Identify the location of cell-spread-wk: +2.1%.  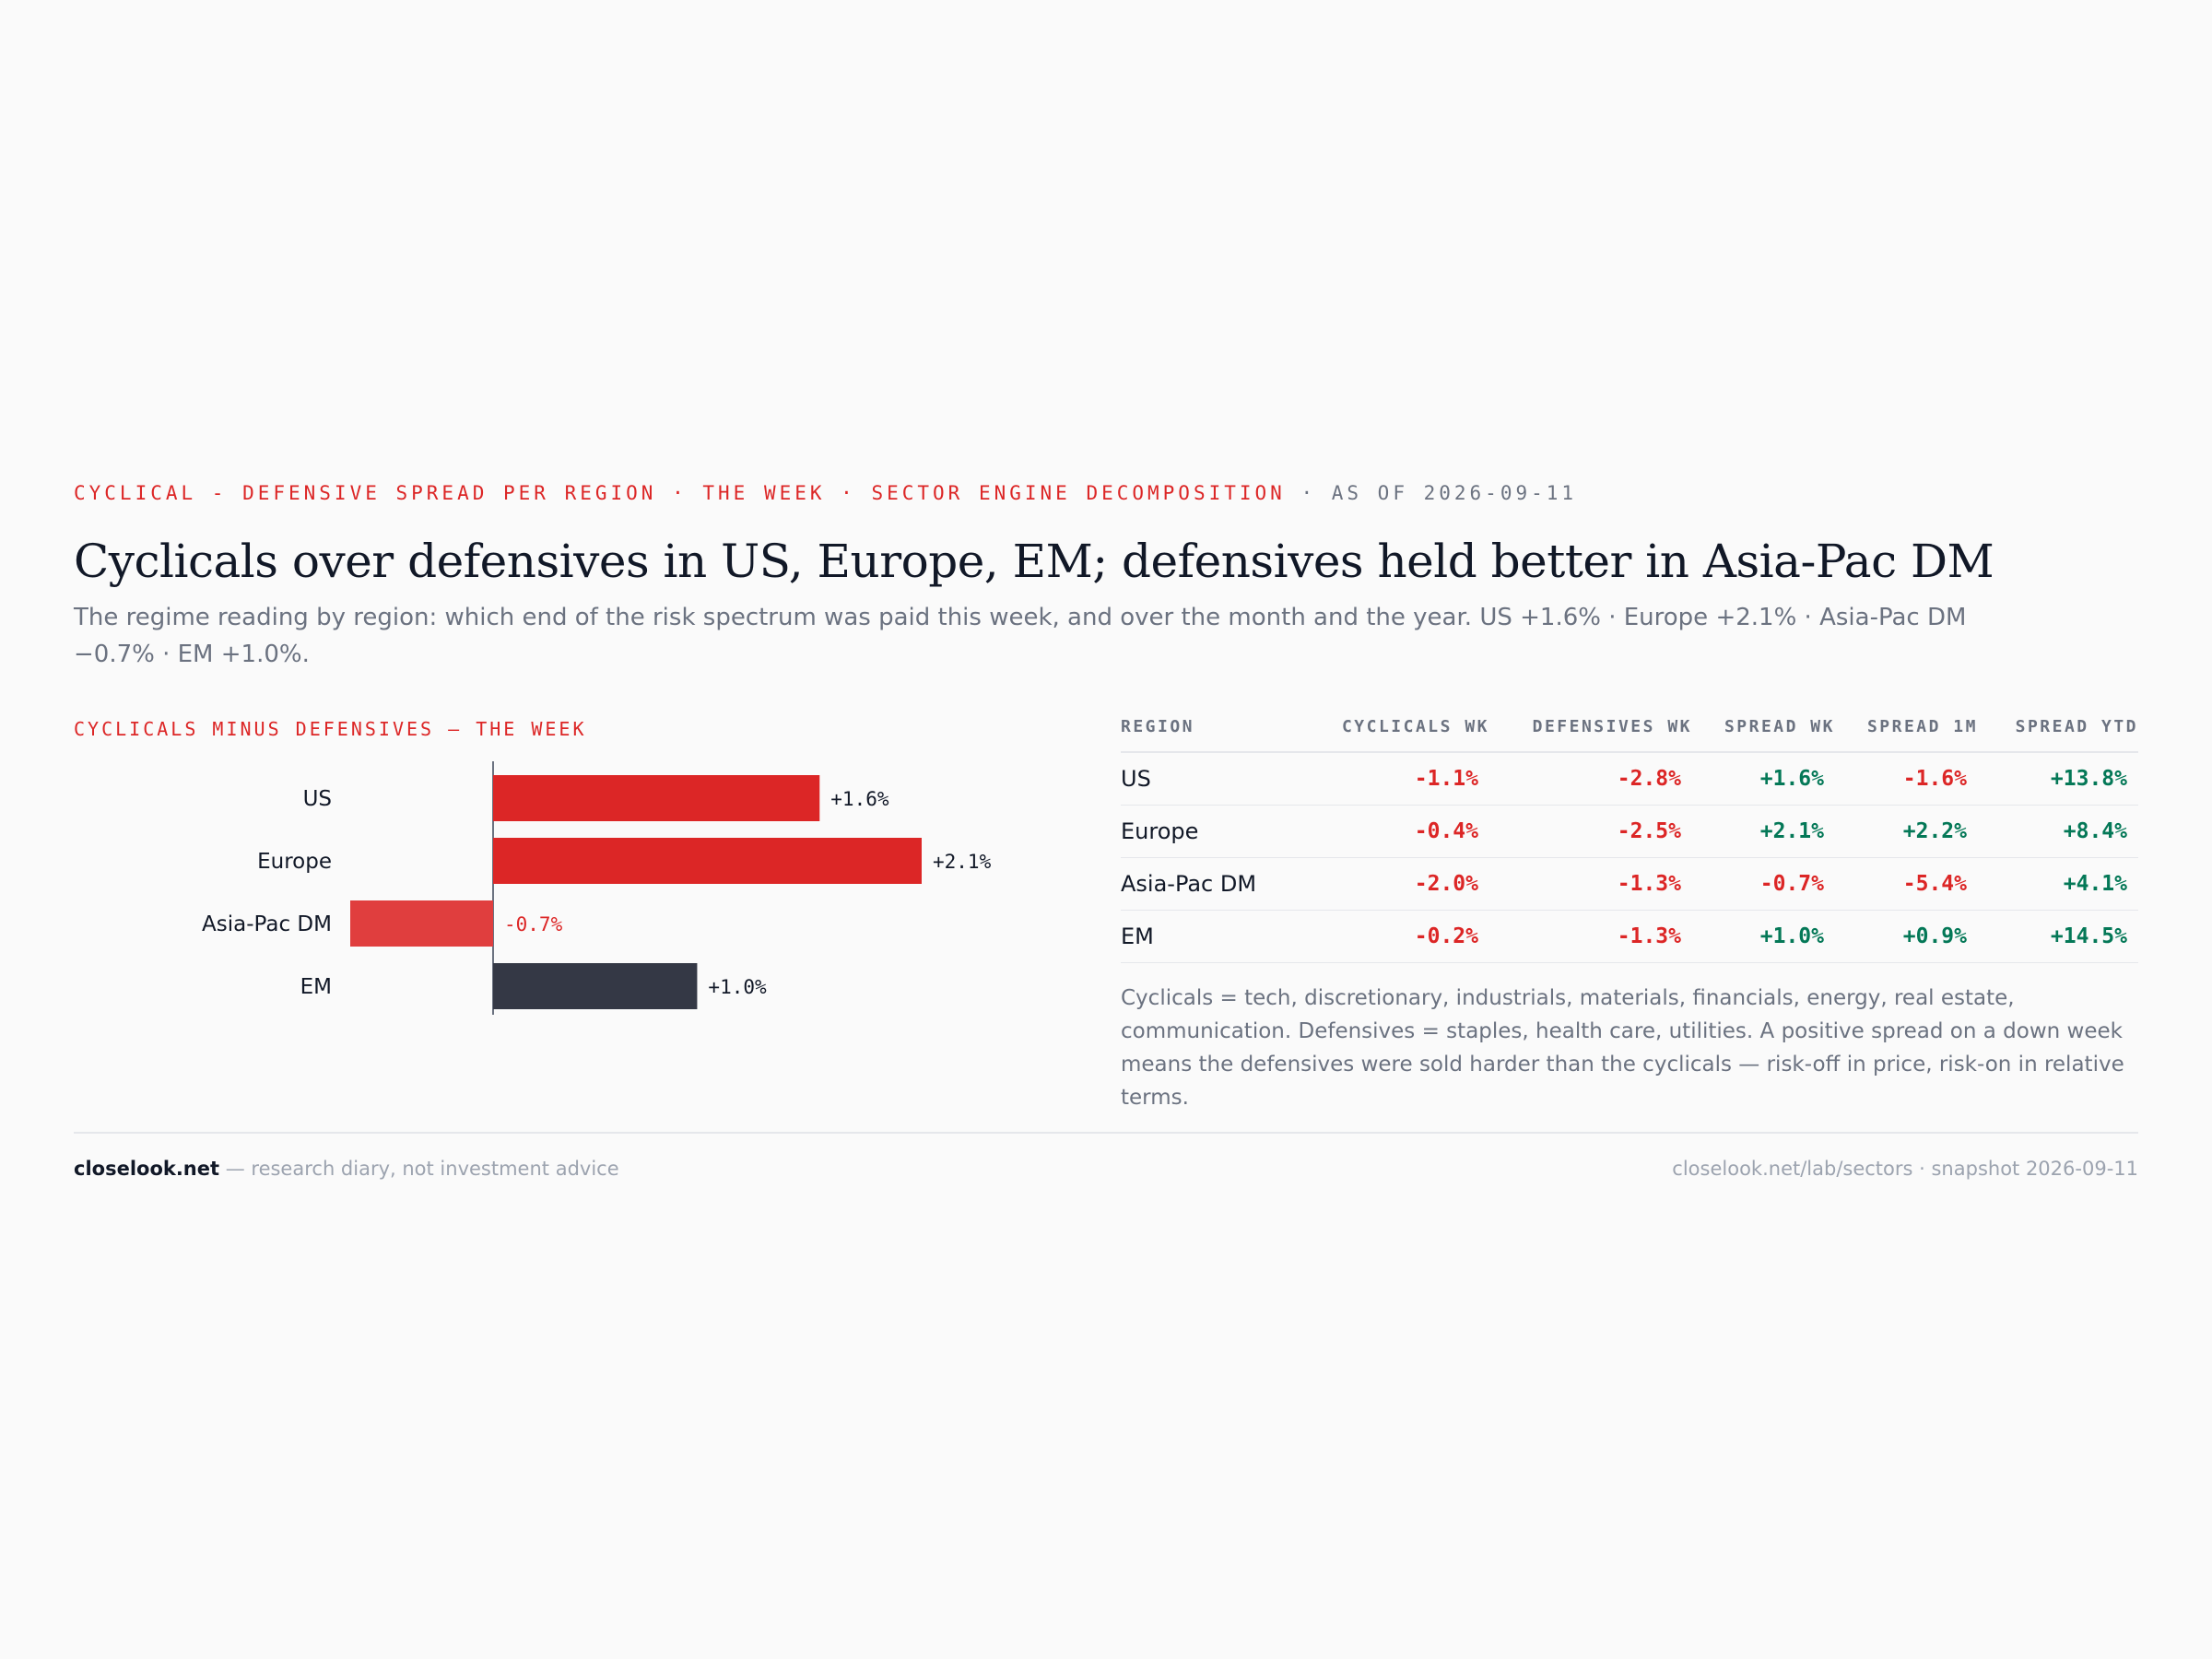
(1763, 831).